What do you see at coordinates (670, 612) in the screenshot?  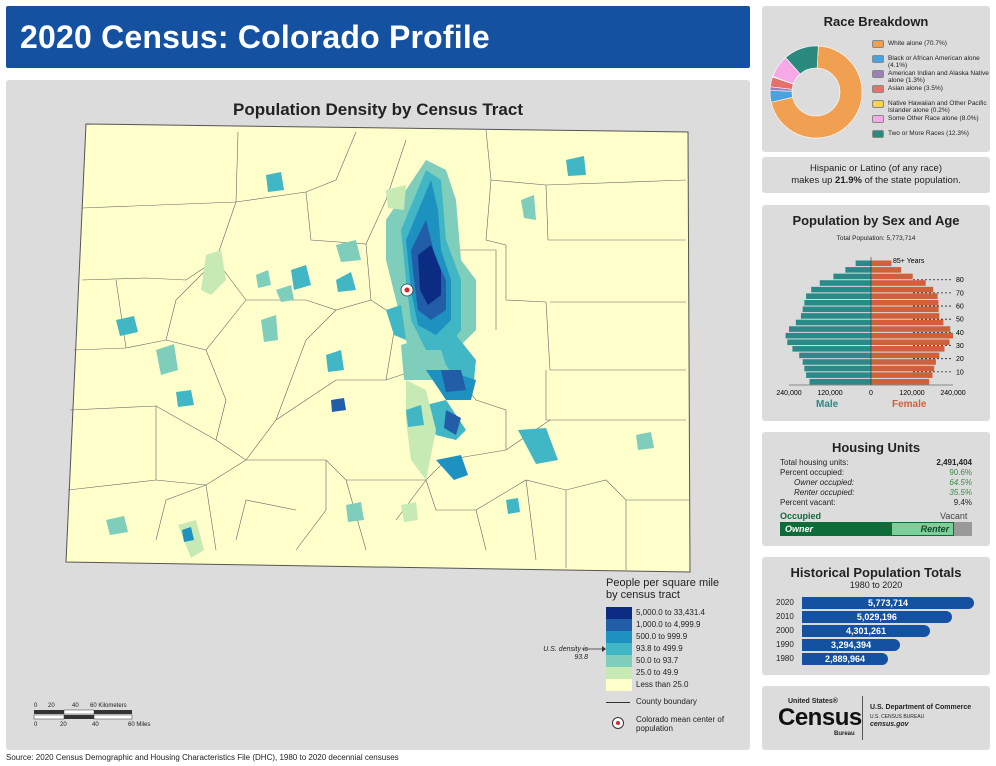 I see `legend-label: 5,000.0 to 33,431.4` at bounding box center [670, 612].